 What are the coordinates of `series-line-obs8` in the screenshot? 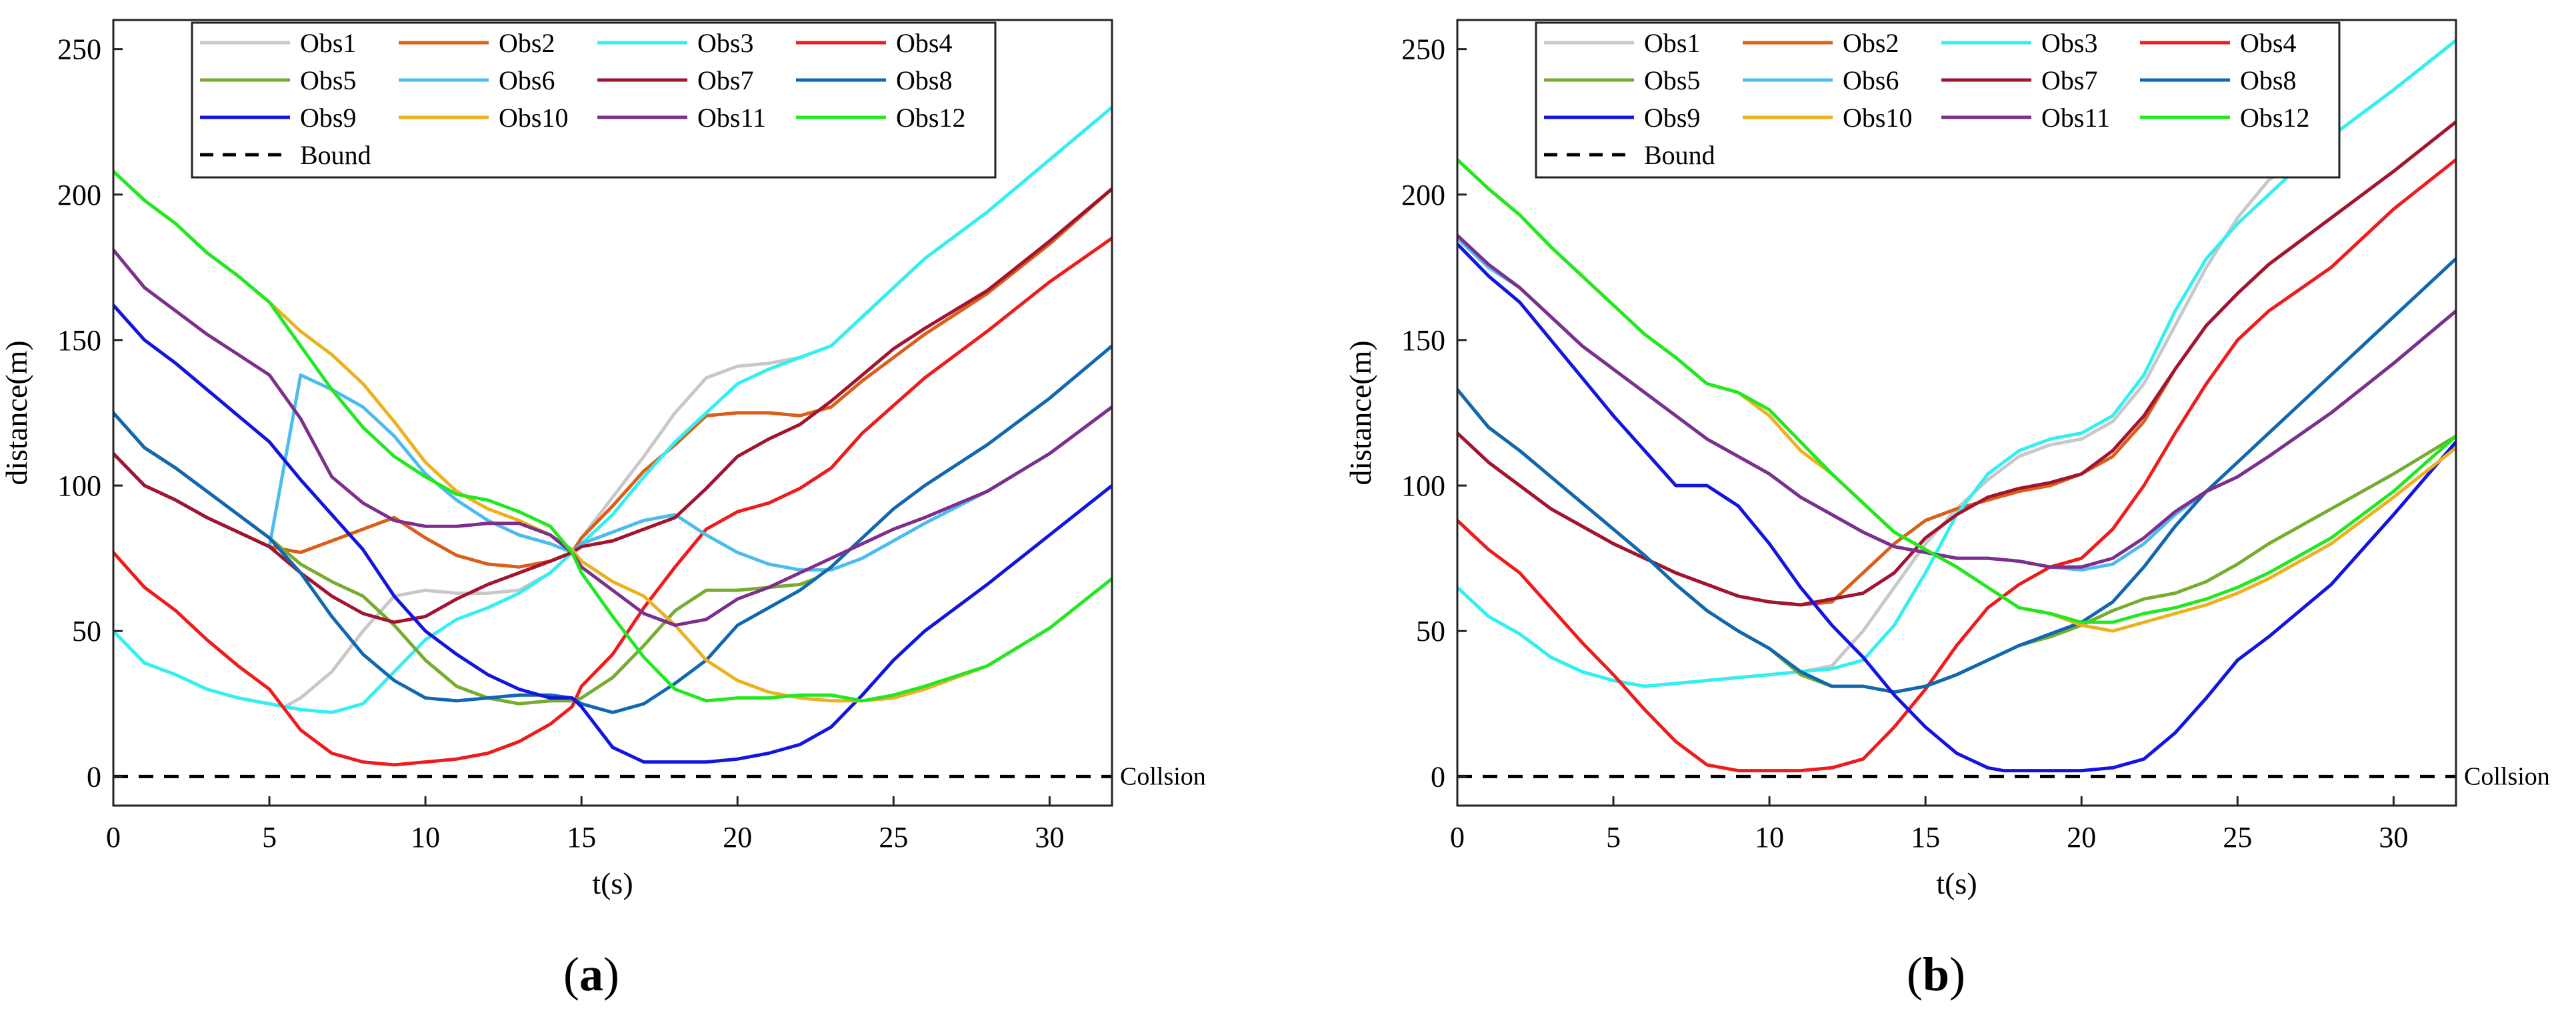 It's located at (612, 529).